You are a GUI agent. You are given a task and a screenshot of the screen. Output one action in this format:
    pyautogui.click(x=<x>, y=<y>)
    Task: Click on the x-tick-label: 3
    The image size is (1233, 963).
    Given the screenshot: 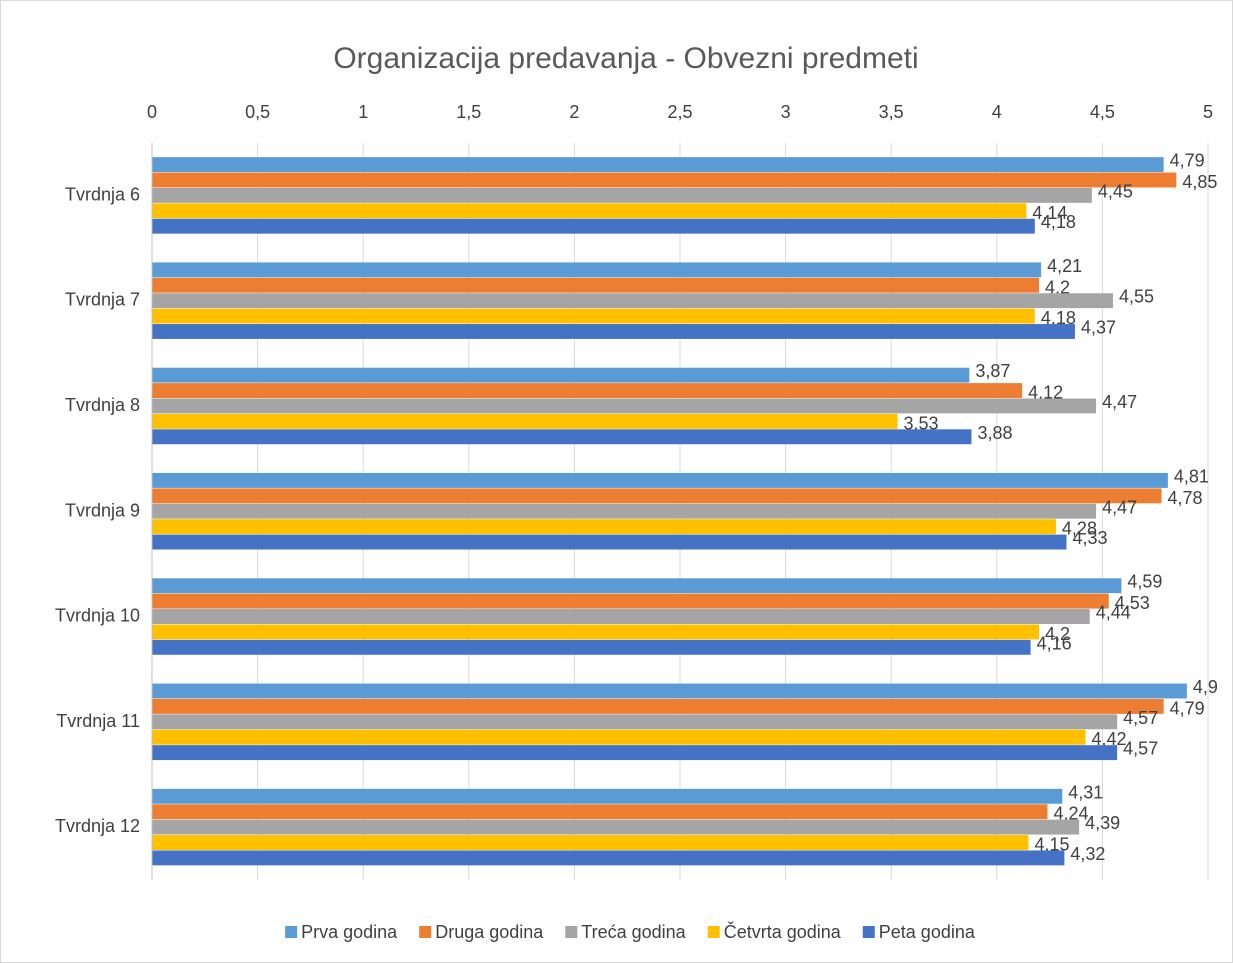 What is the action you would take?
    pyautogui.click(x=786, y=112)
    